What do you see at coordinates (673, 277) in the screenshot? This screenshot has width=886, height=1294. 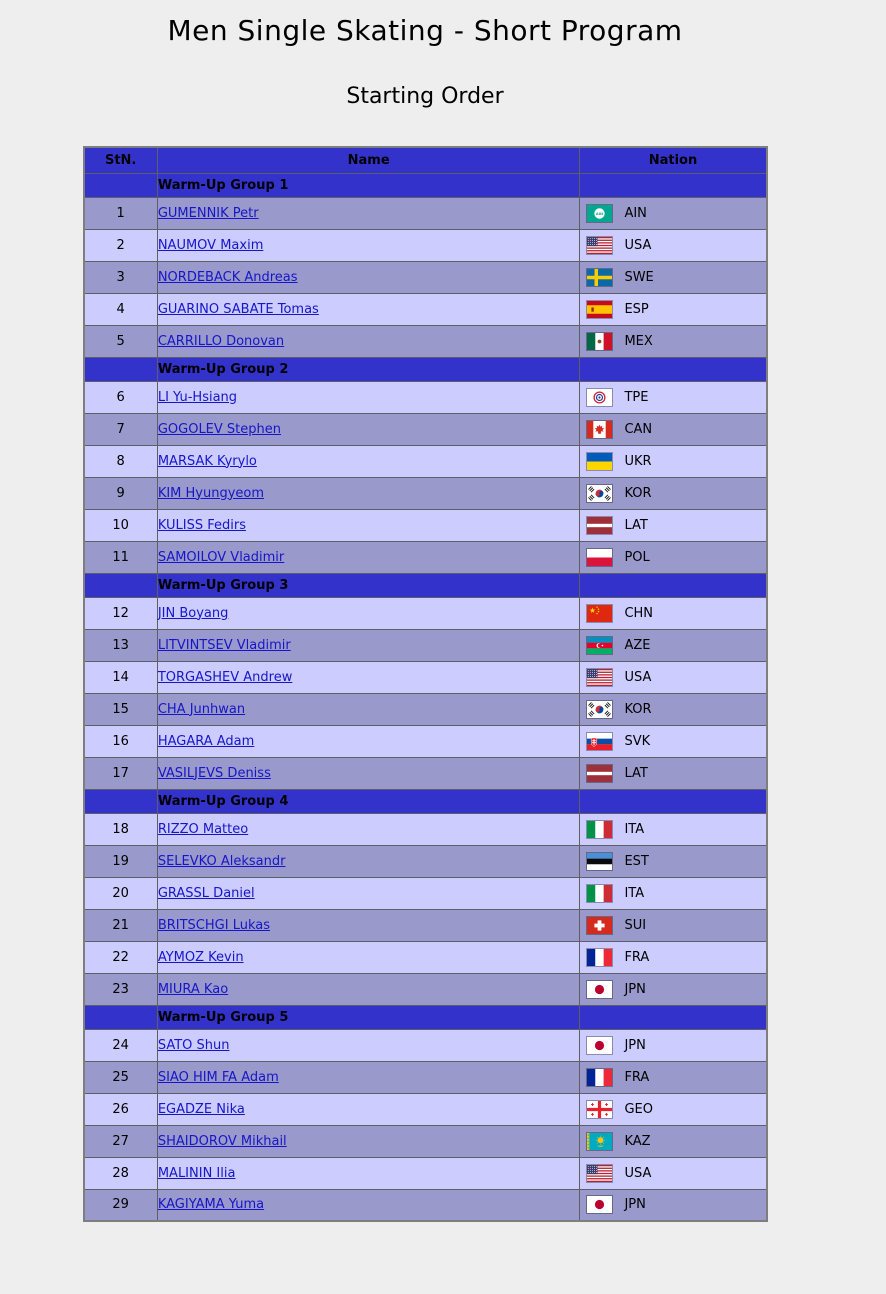 I see `nation-cell: SWE` at bounding box center [673, 277].